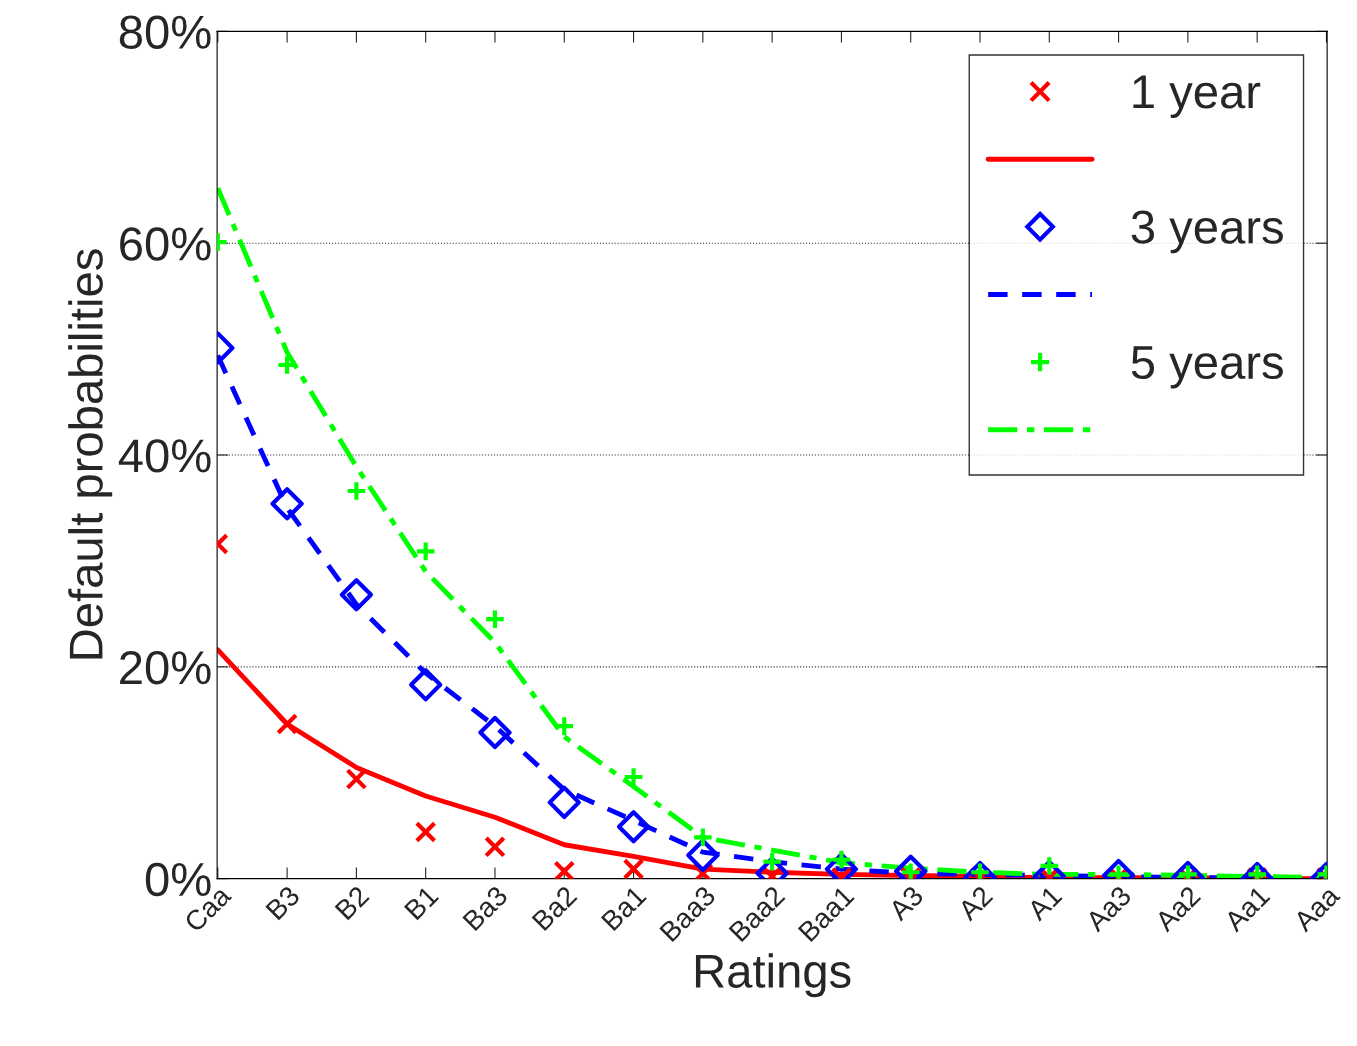 This screenshot has width=1357, height=1046. I want to click on x-tick-label: A1, so click(1044, 903).